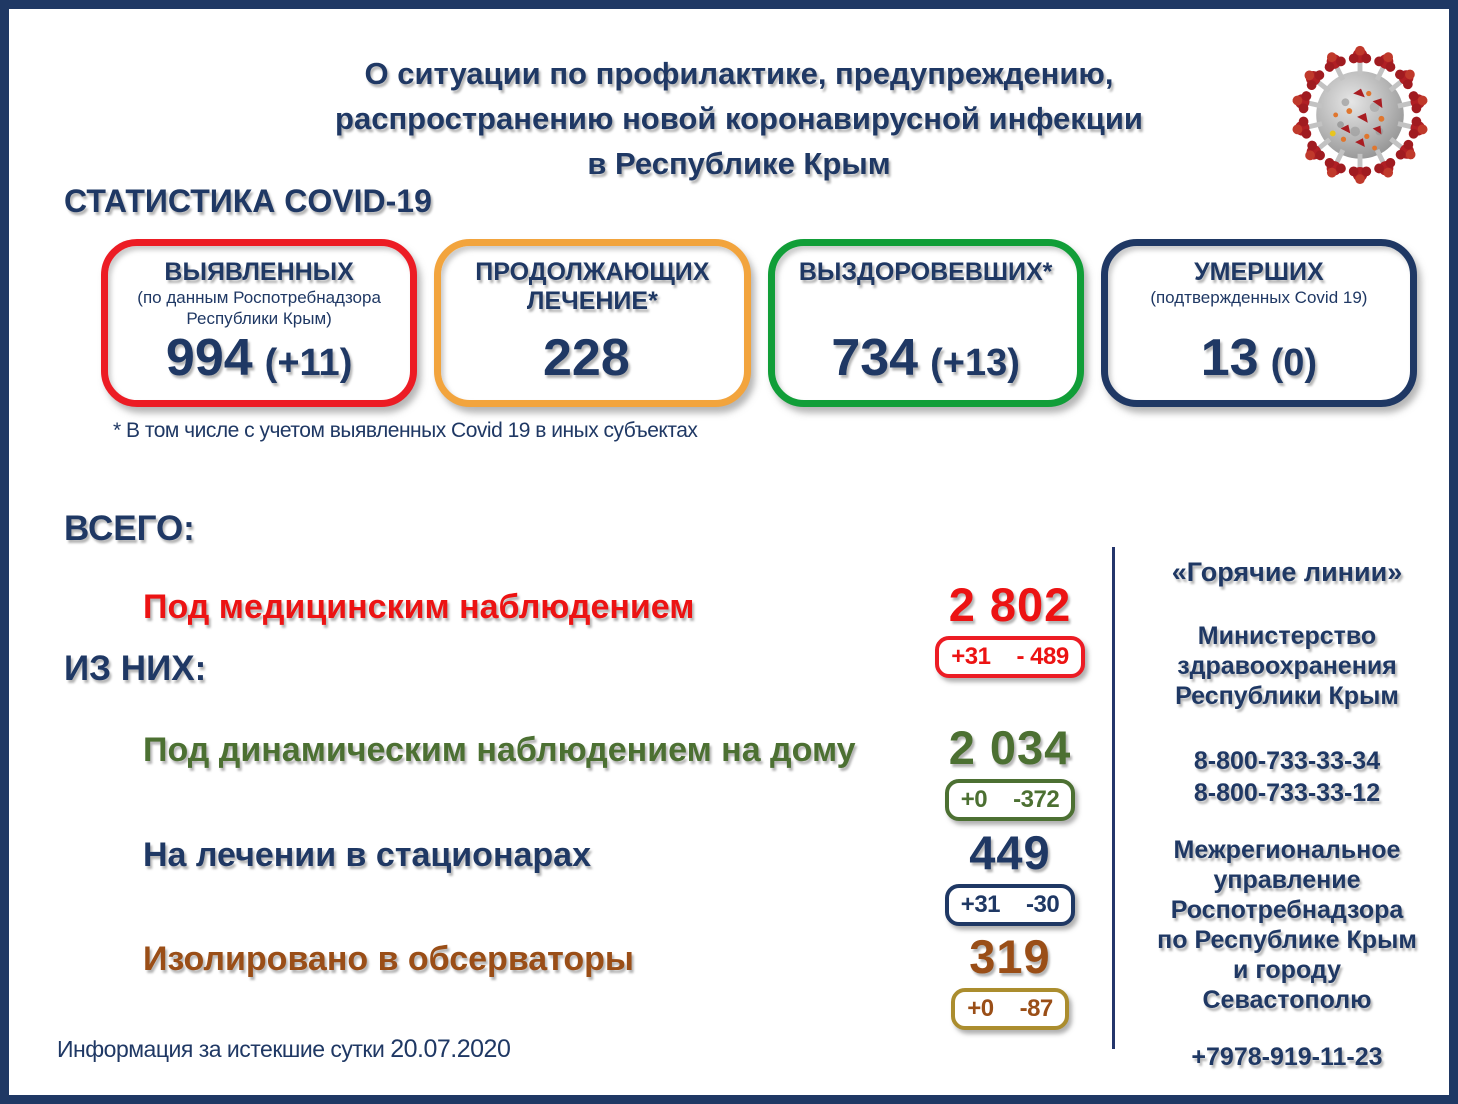 This screenshot has height=1104, width=1458. What do you see at coordinates (610, 877) in the screenshot?
I see `total-row-hospital: На лечении в стационарах 449 +31 -30` at bounding box center [610, 877].